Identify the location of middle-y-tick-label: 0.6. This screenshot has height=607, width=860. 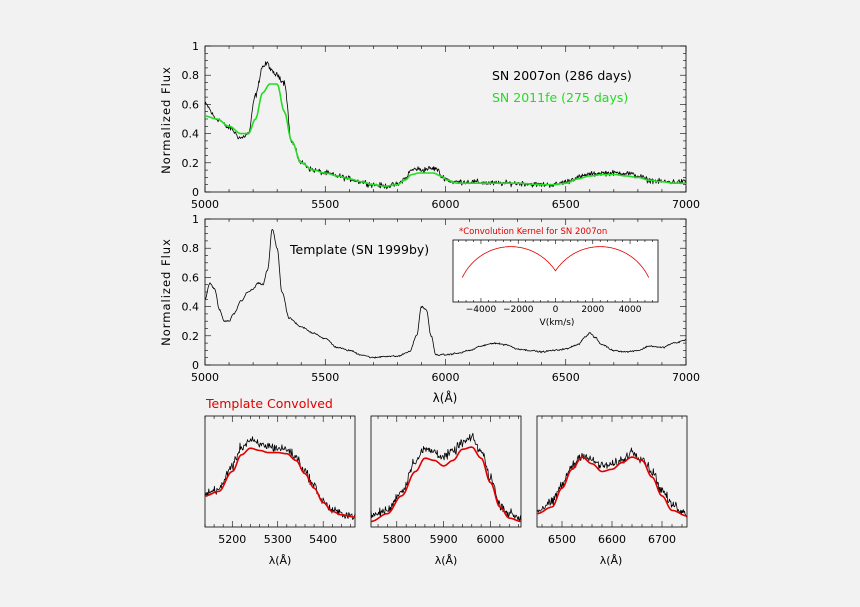
(191, 277).